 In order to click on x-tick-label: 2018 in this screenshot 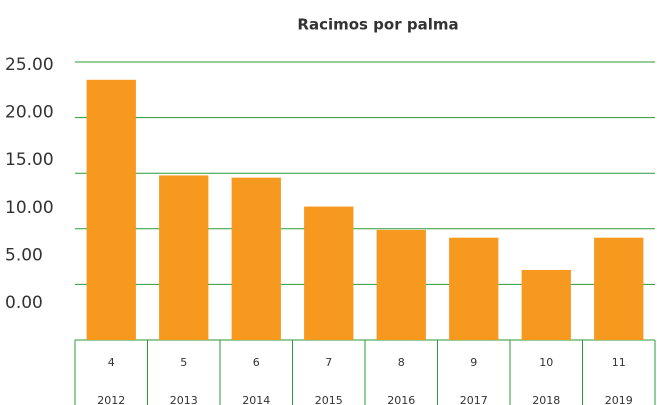, I will do `click(546, 399)`.